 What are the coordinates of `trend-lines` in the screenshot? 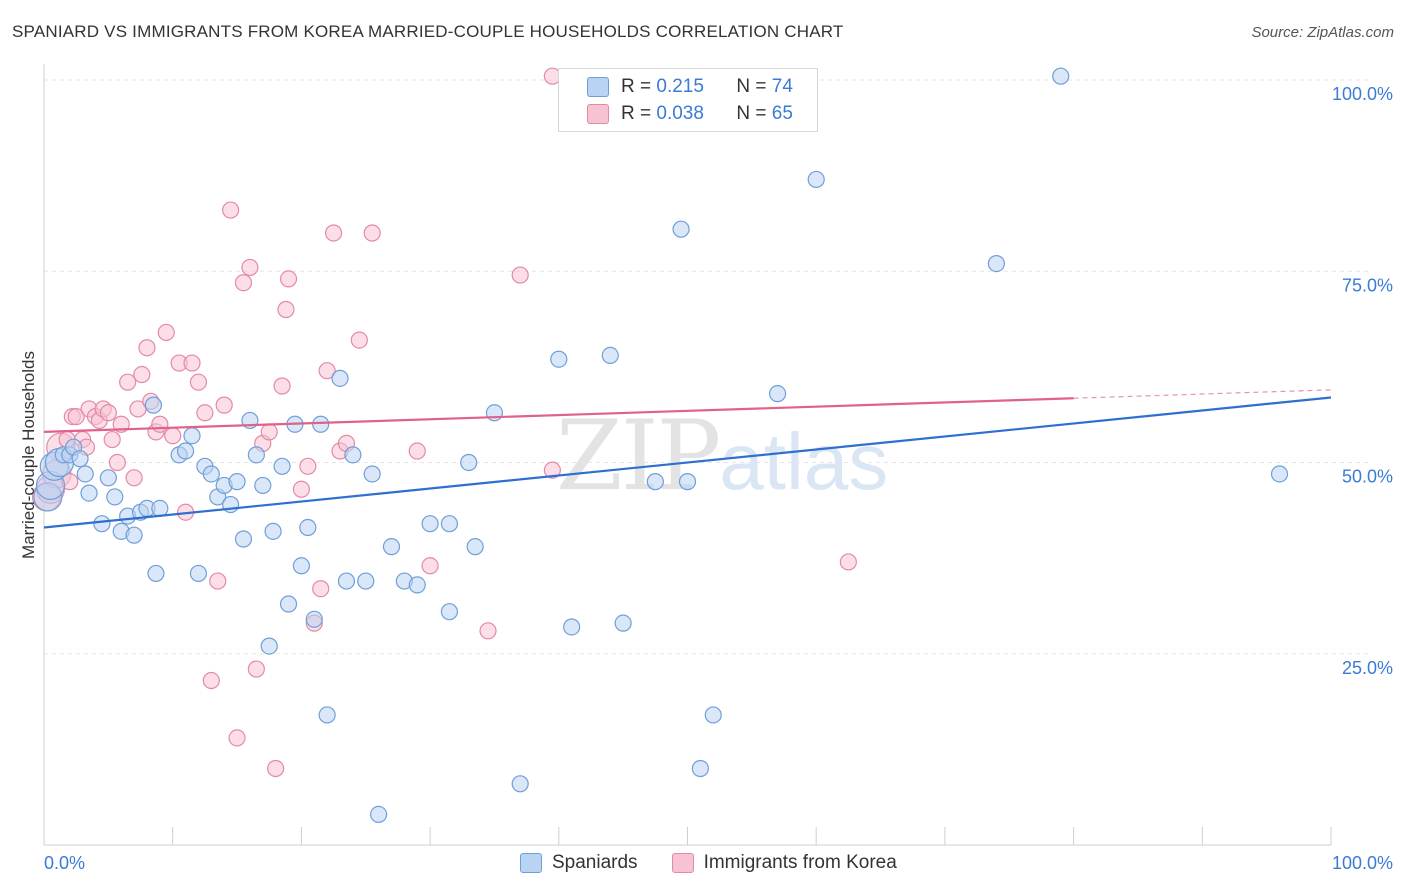 It's located at (687, 459).